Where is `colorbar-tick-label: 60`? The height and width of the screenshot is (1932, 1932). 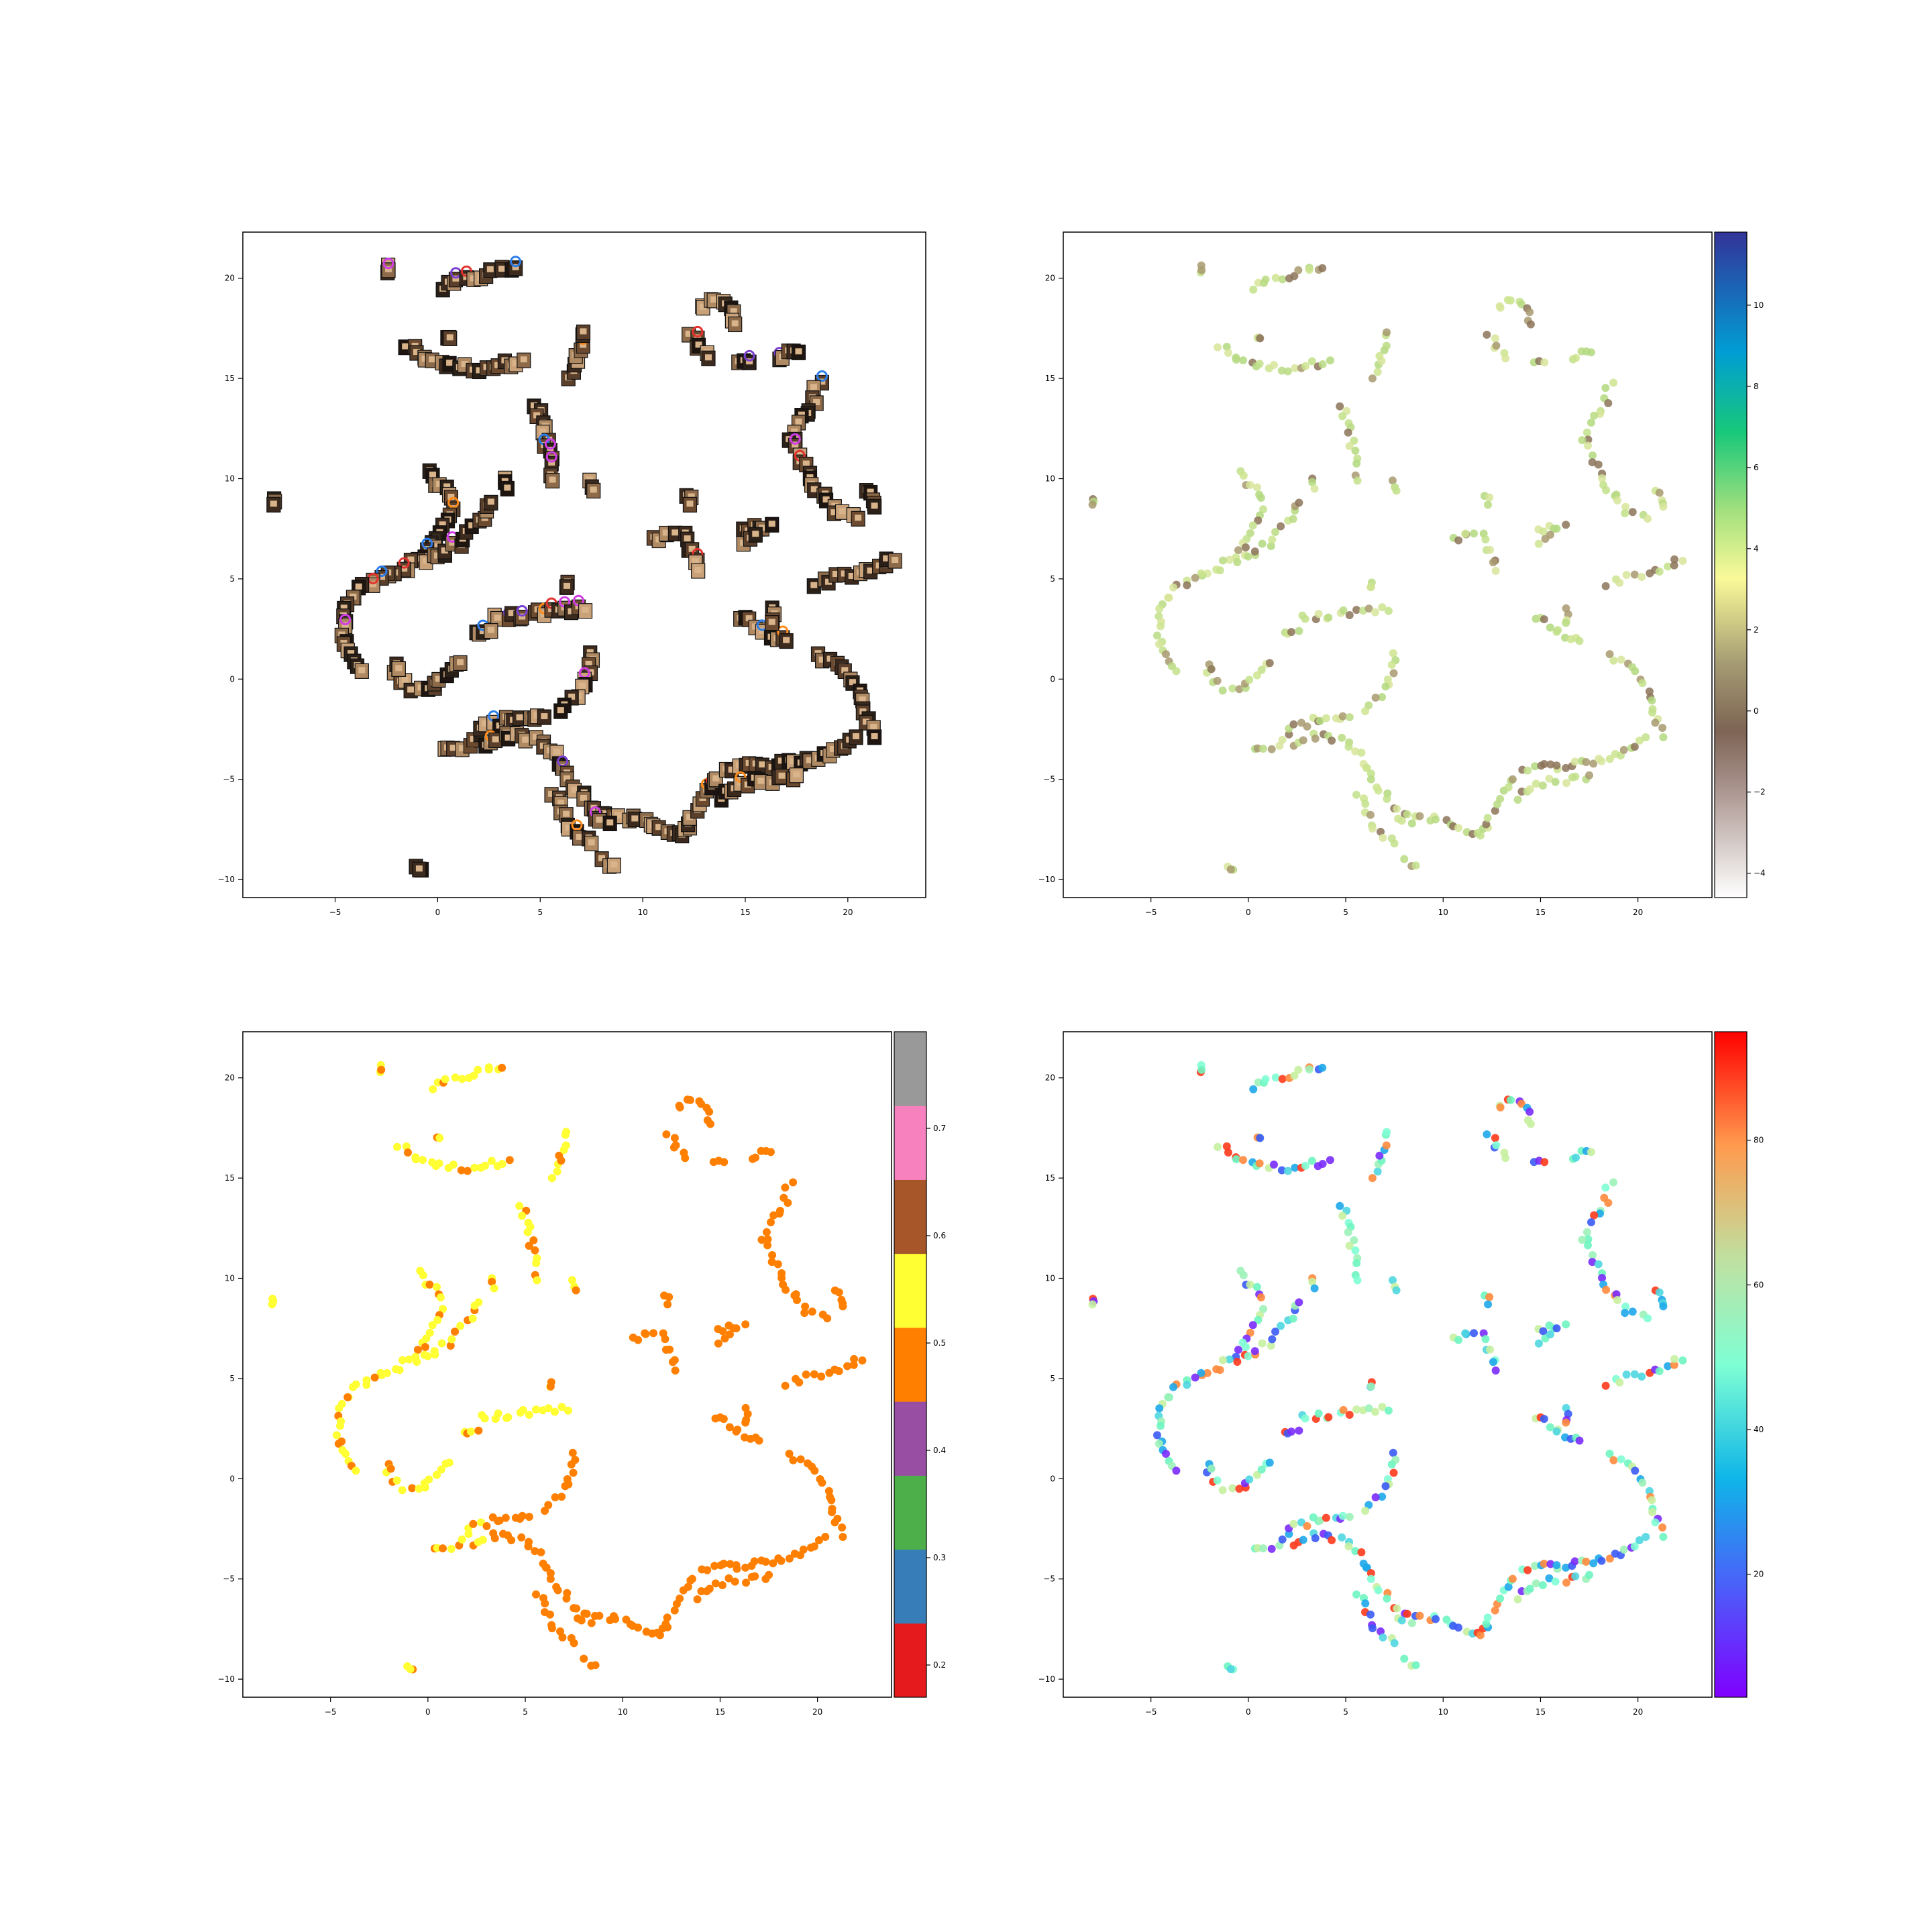
colorbar-tick-label: 60 is located at coordinates (1759, 1284).